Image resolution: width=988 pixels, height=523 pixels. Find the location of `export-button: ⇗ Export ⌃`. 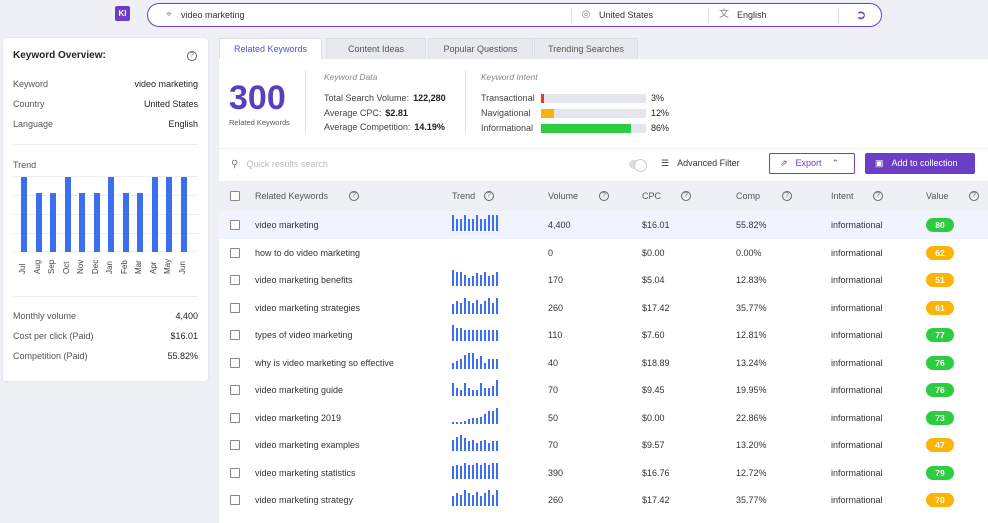

export-button: ⇗ Export ⌃ is located at coordinates (812, 163).